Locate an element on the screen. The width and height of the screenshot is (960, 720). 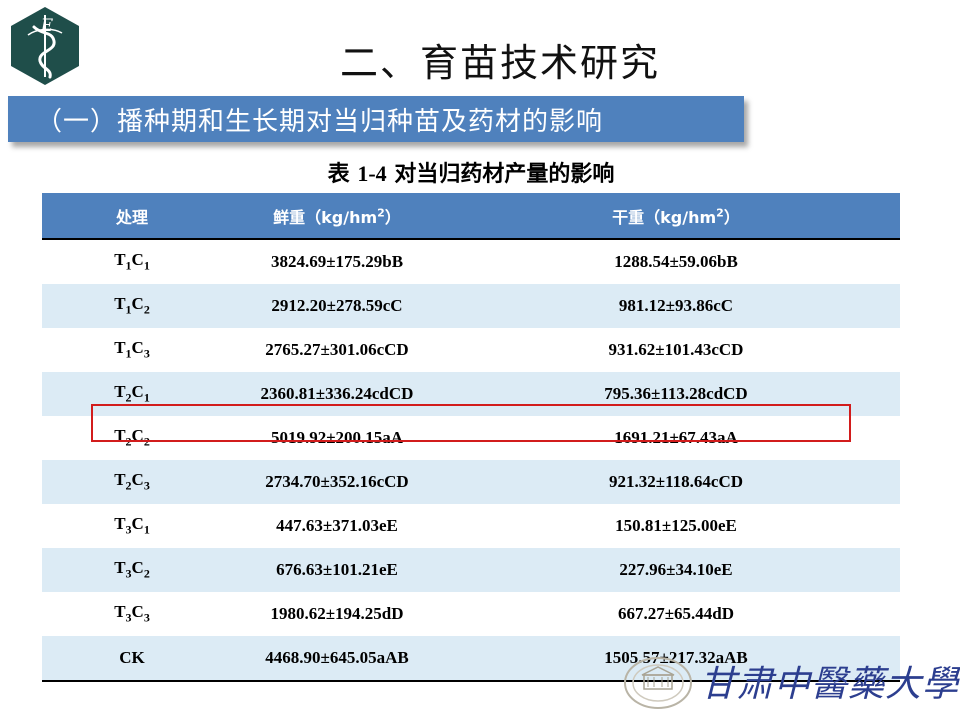
cell-dry-weight: 795.36±113.28cdCD is located at coordinates (676, 394).